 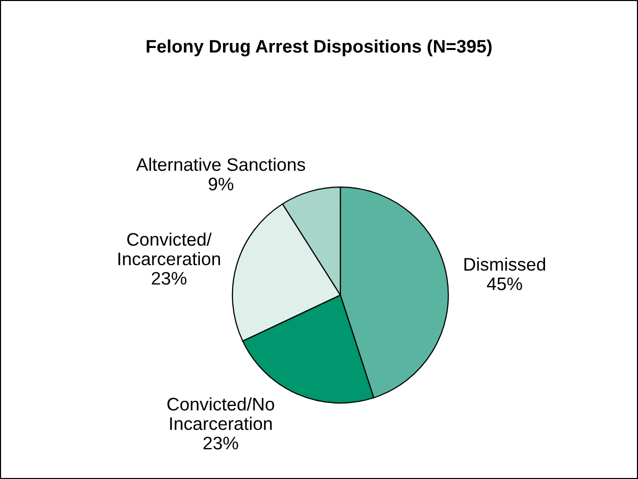 I want to click on data-label: 9%, so click(x=221, y=184).